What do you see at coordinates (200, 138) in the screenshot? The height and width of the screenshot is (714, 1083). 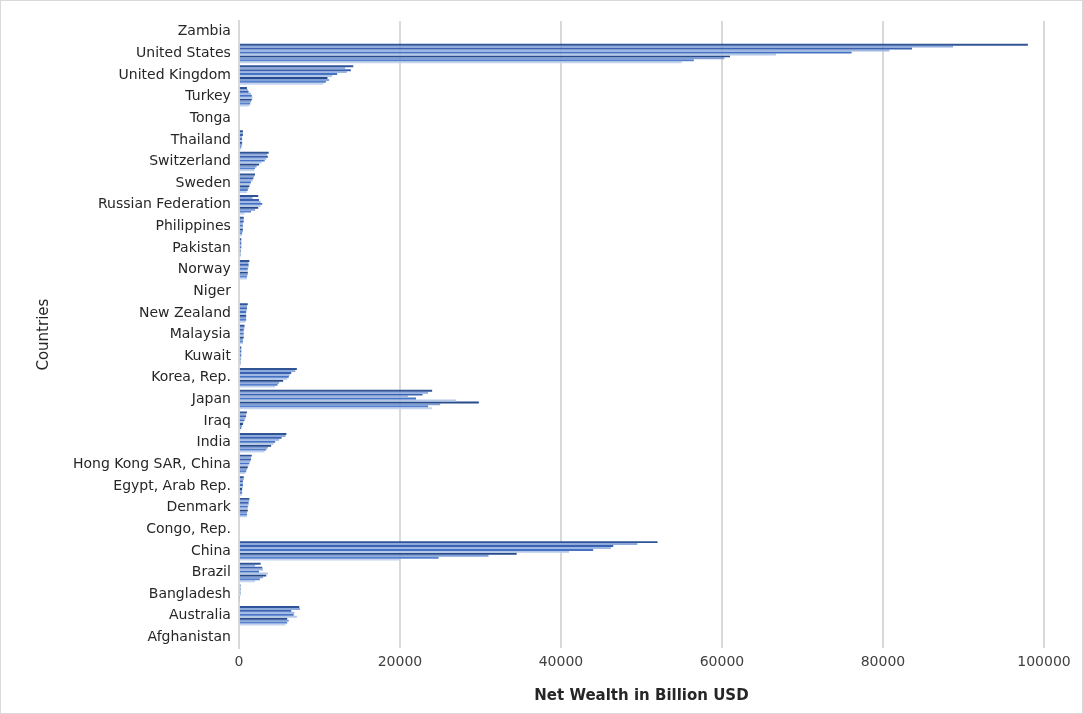 I see `y-tick-label: Thailand` at bounding box center [200, 138].